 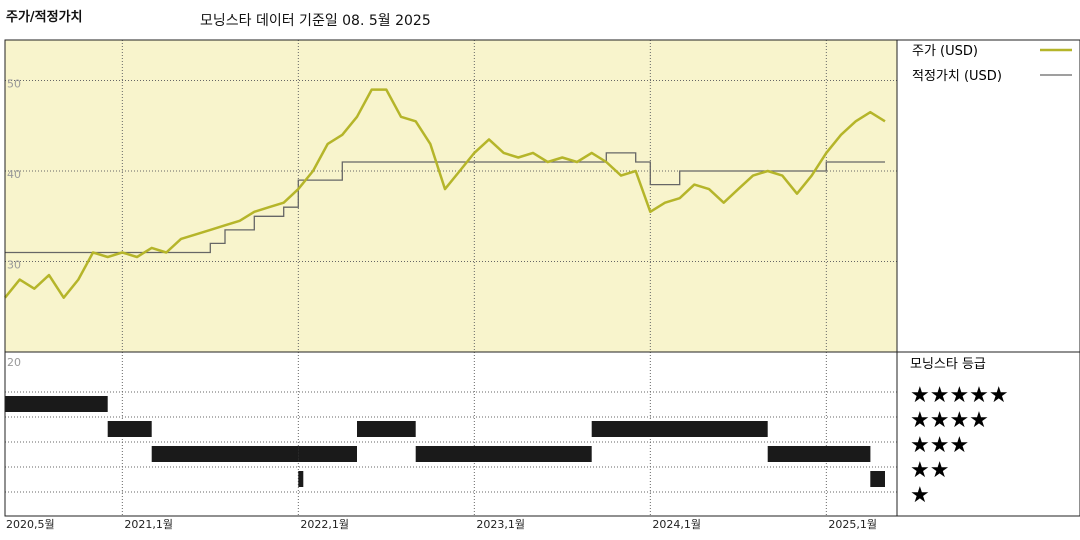 I want to click on legend-fair-value-label: 적정가치 (USD), so click(x=957, y=76).